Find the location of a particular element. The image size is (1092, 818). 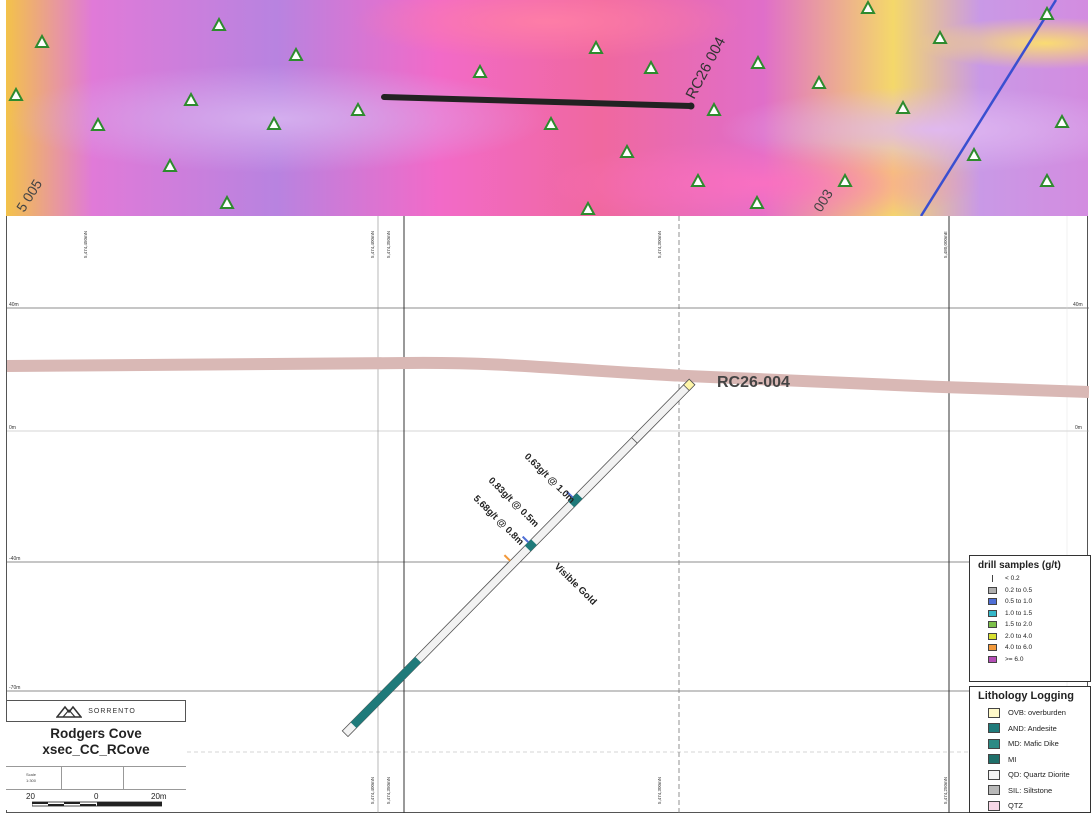

drill-legend-label: 1.0 to 1.5 is located at coordinates (1019, 613).